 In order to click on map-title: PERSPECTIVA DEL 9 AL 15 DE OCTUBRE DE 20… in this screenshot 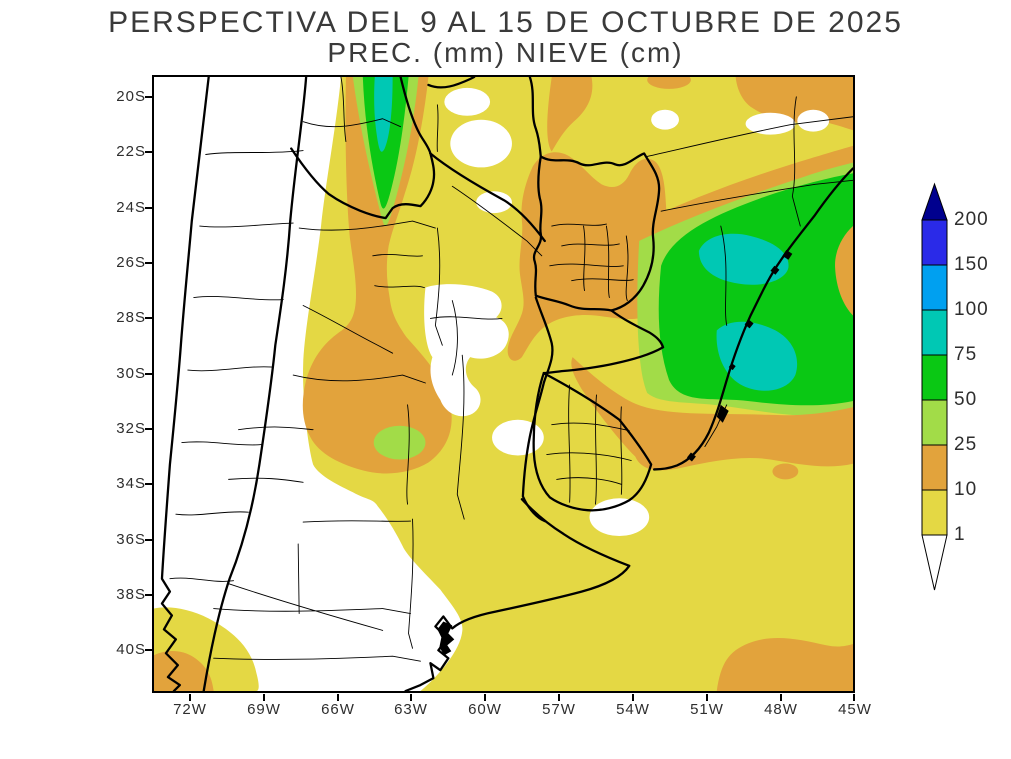, I will do `click(505, 22)`.